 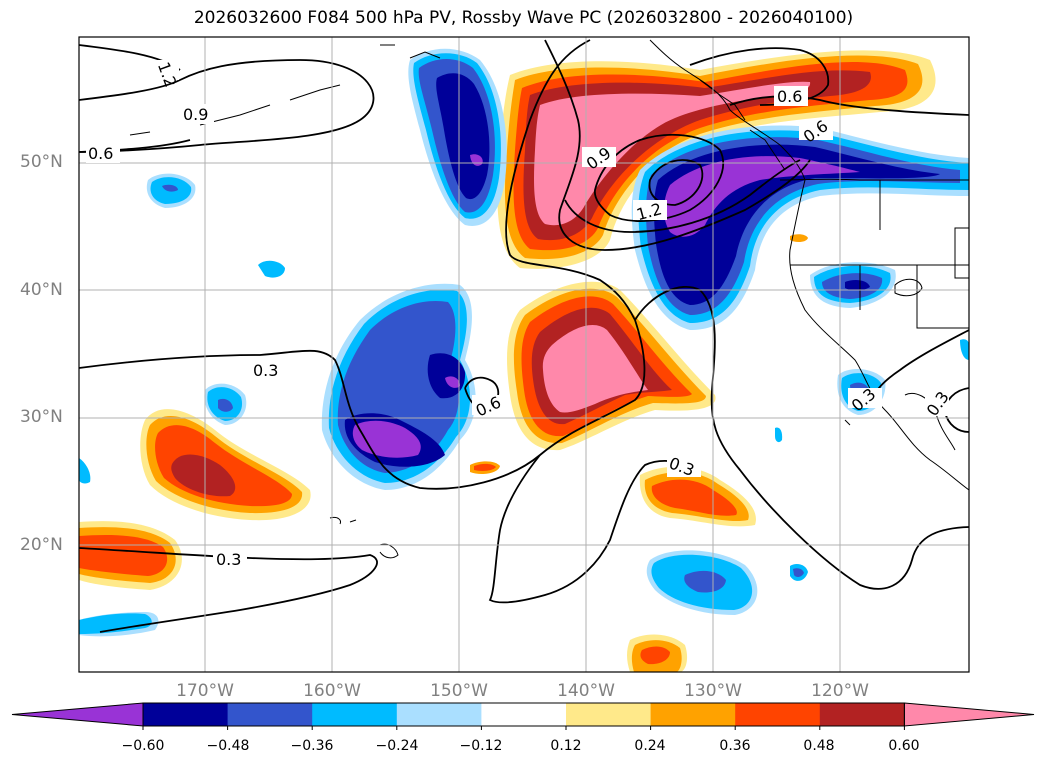 I want to click on colorbar-outline, so click(x=523, y=714).